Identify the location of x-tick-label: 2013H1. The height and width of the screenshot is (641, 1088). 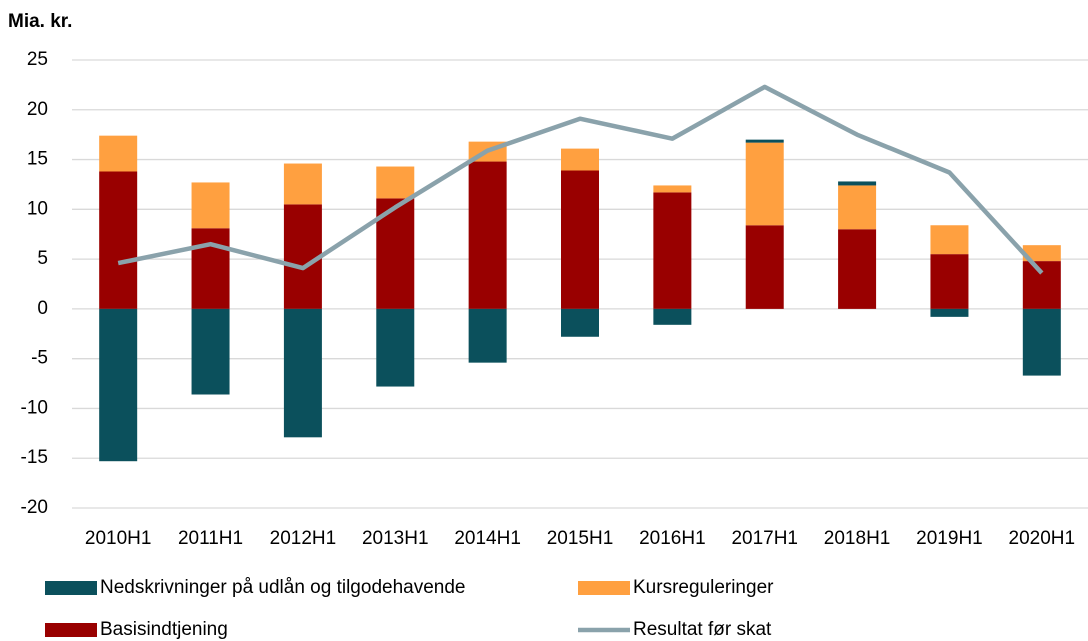
(395, 538).